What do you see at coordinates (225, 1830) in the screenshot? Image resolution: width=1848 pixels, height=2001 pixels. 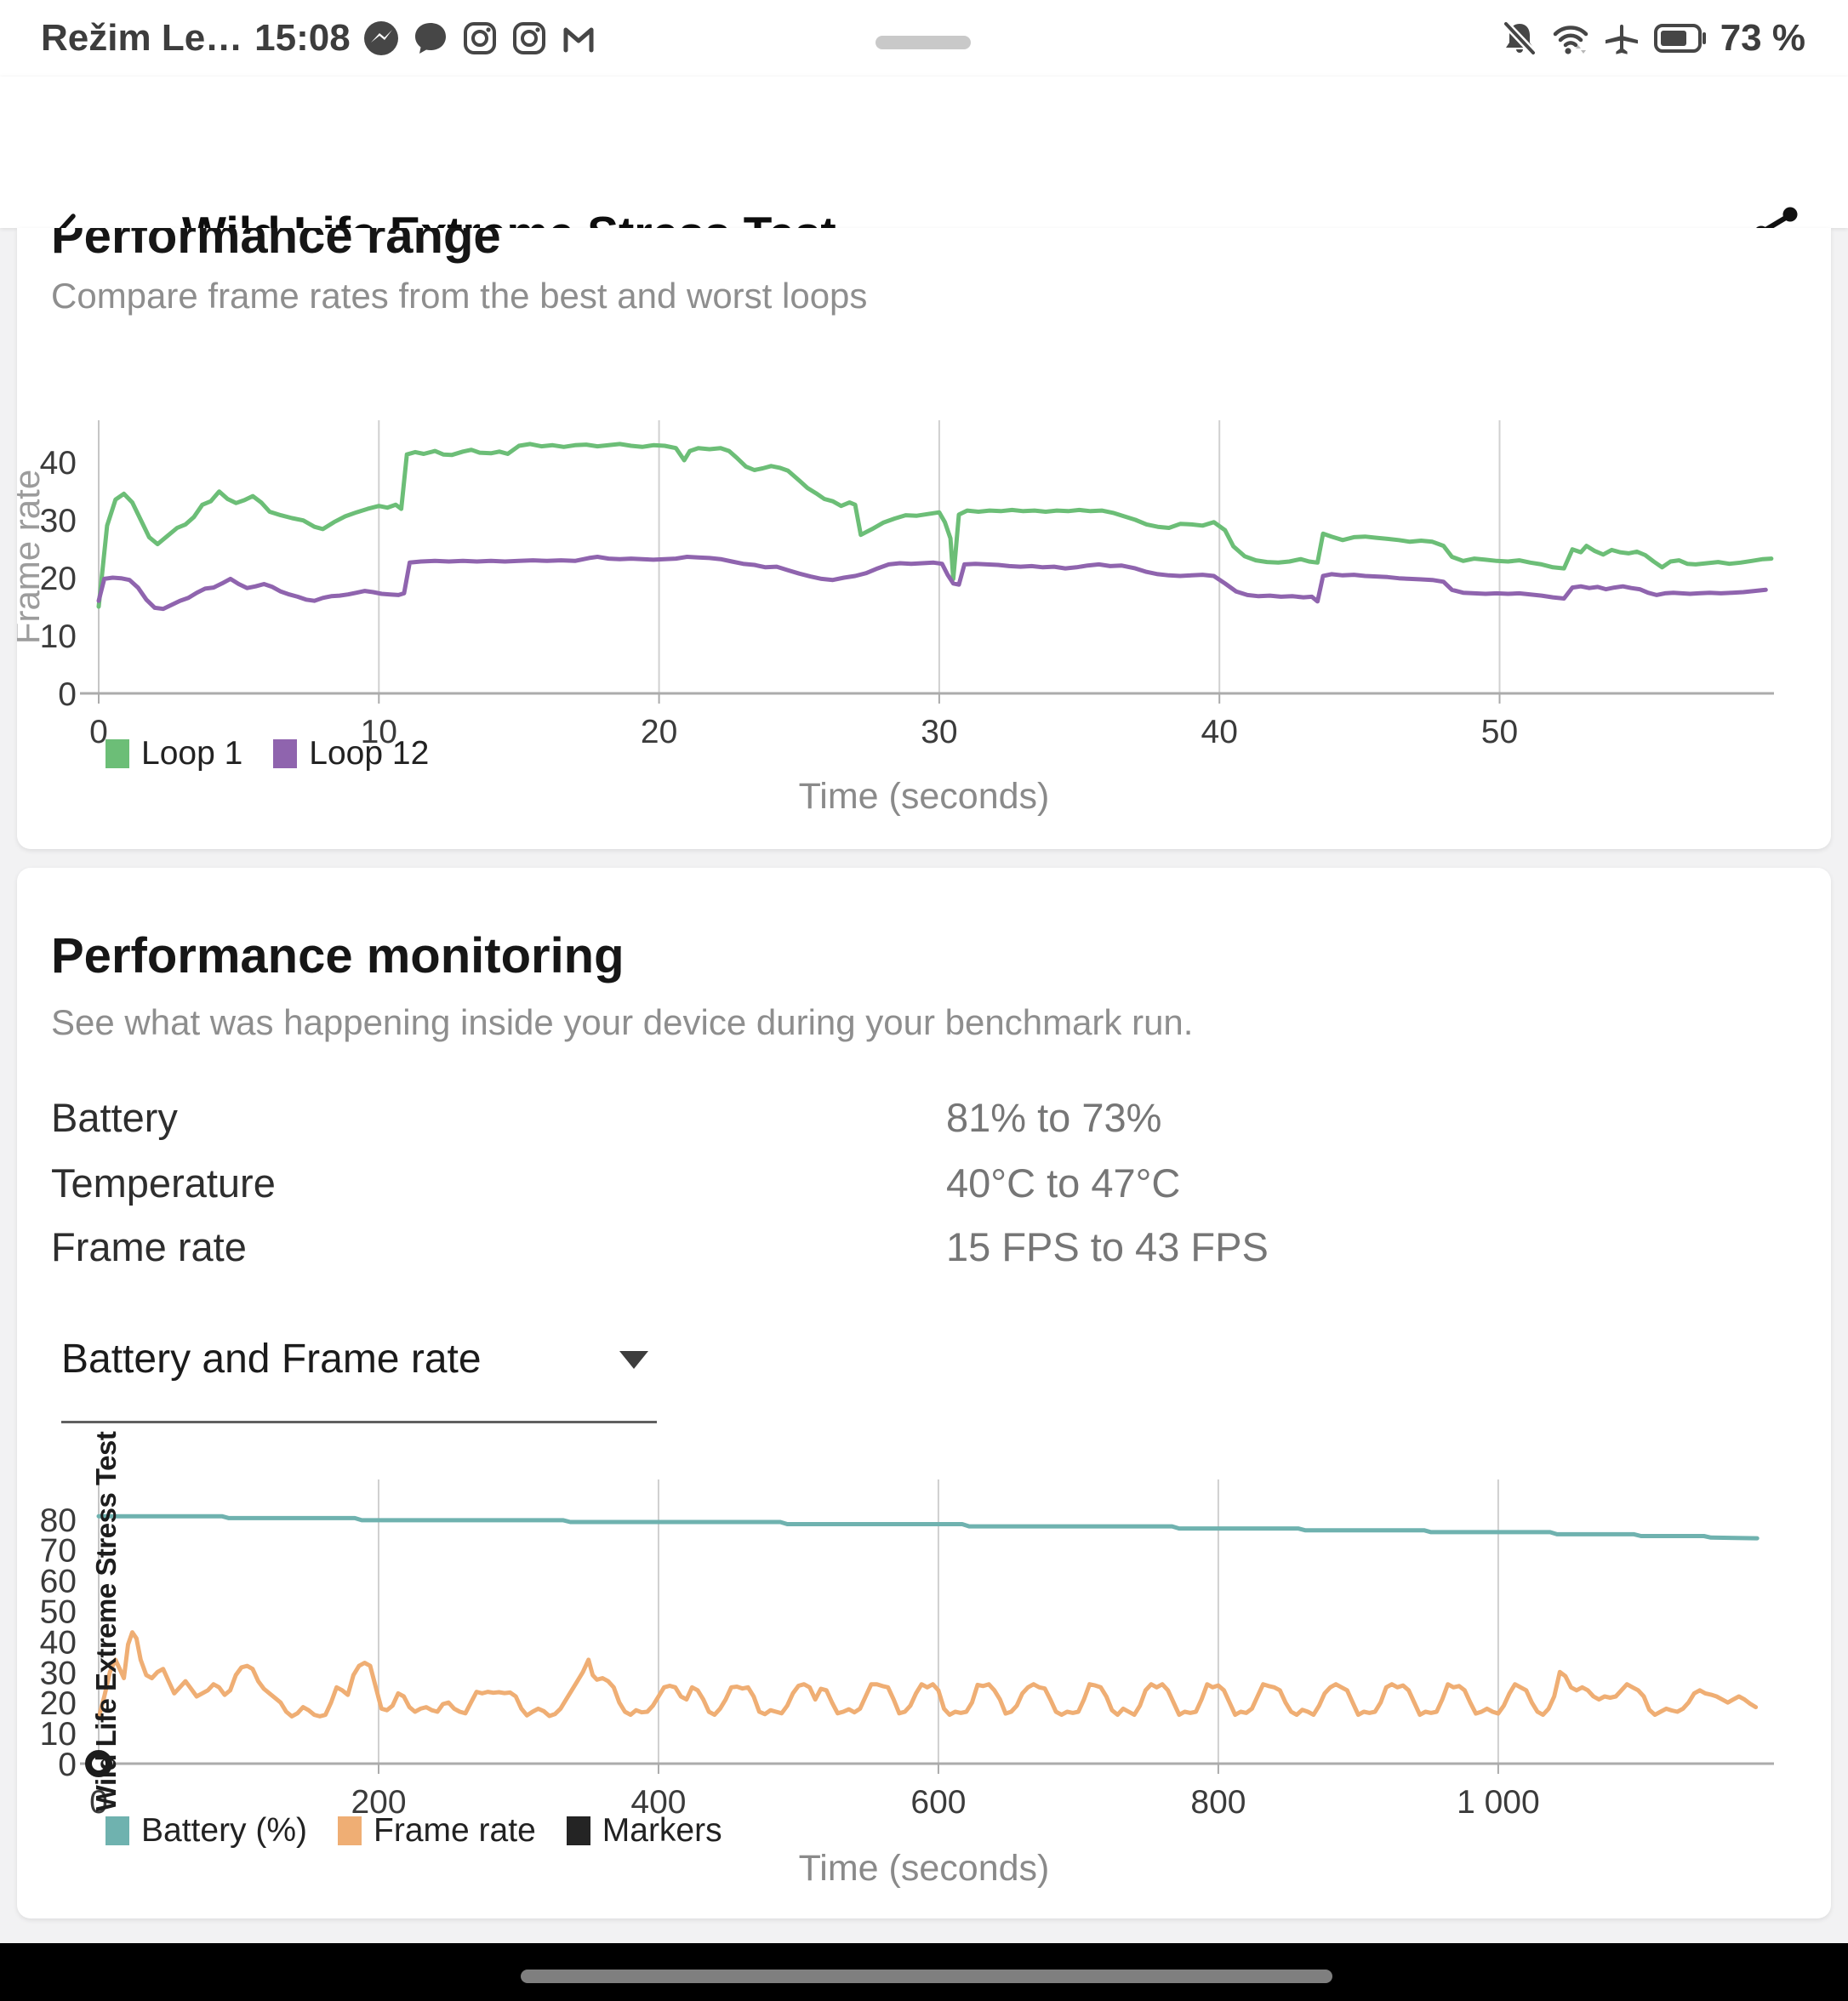 I see `legend-label: Battery (%)` at bounding box center [225, 1830].